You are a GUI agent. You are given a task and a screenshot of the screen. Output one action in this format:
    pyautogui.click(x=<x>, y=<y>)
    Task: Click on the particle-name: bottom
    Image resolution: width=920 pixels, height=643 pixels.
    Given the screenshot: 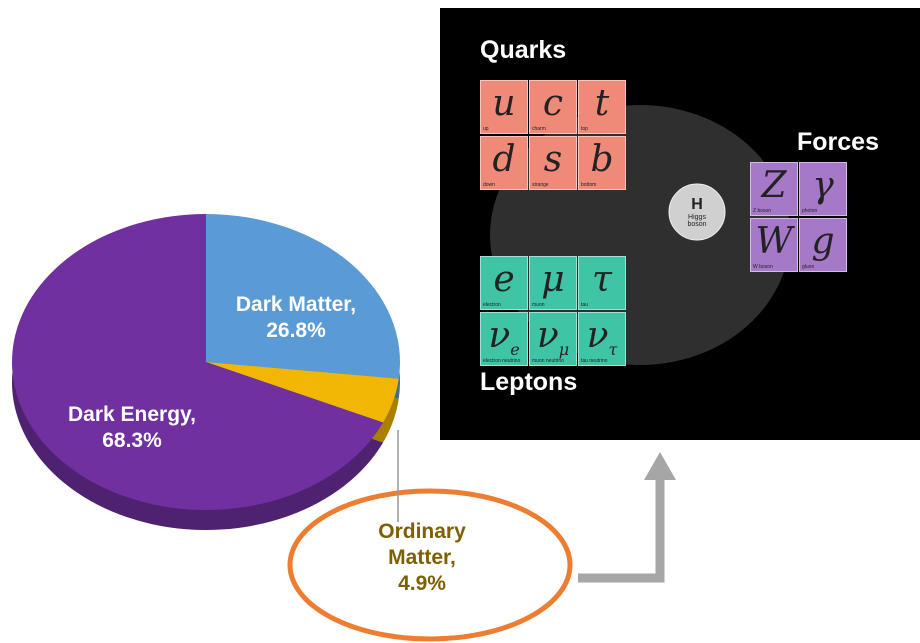 What is the action you would take?
    pyautogui.click(x=589, y=185)
    